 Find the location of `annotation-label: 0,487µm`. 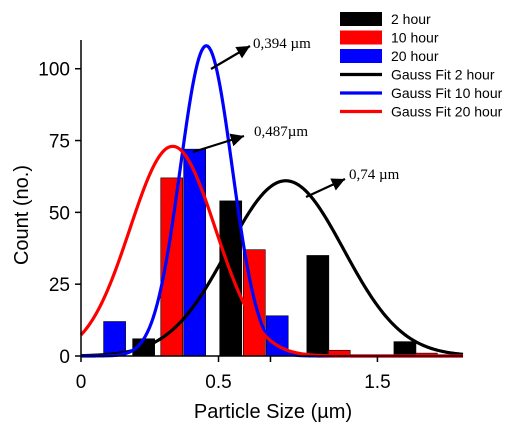

annotation-label: 0,487µm is located at coordinates (281, 132).